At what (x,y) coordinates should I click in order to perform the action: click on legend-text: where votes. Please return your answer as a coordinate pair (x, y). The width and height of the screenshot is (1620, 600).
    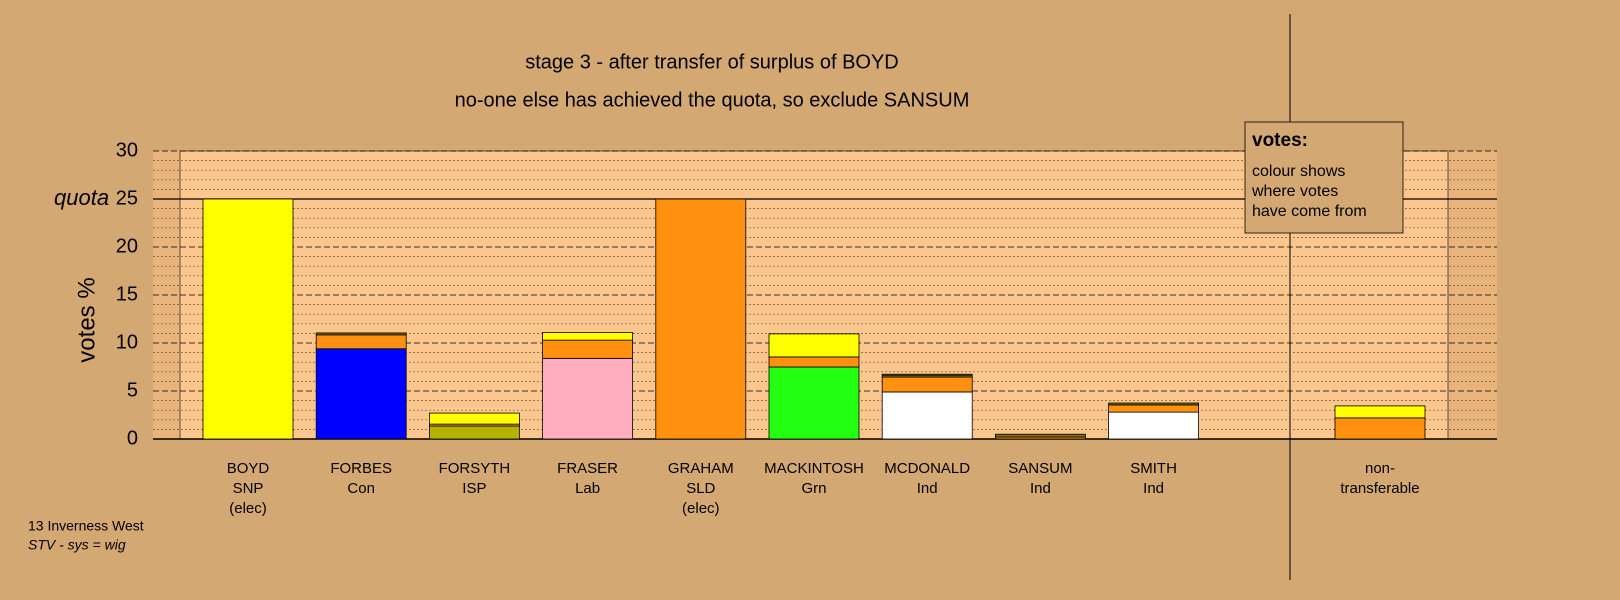
    Looking at the image, I should click on (1294, 191).